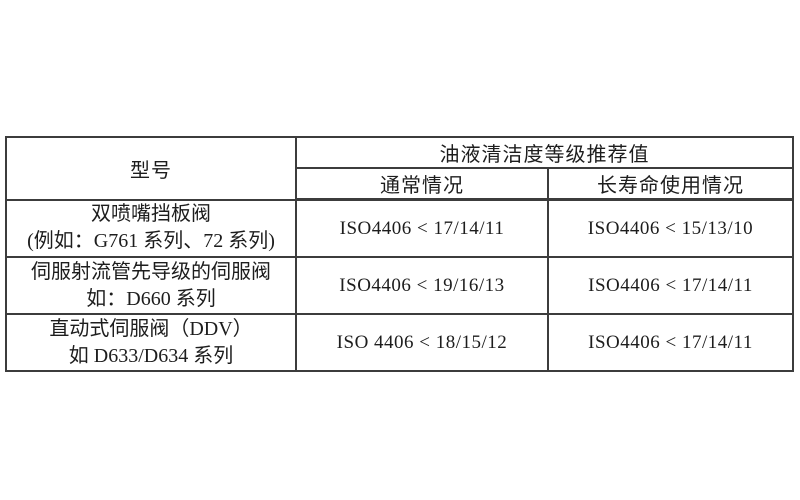 This screenshot has height=500, width=800. Describe the element at coordinates (151, 342) in the screenshot. I see `model-cell: 直动式伺服阀（DDV） 如 D633/D634 系列` at that location.